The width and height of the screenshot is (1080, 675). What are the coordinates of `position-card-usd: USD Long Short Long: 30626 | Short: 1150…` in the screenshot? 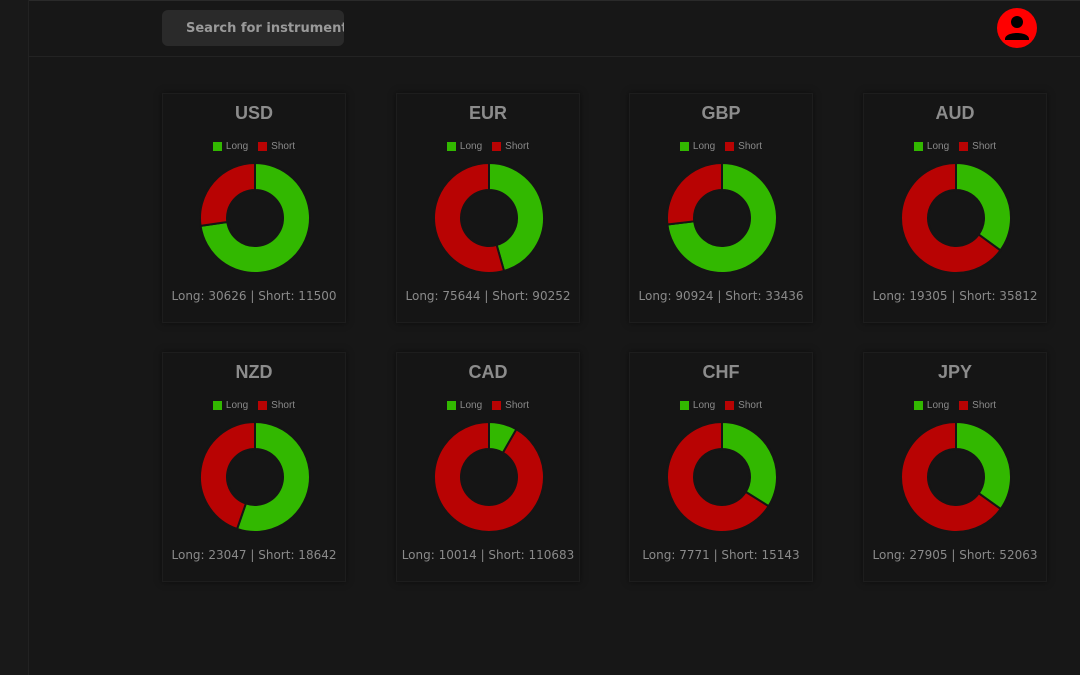 It's located at (254, 208).